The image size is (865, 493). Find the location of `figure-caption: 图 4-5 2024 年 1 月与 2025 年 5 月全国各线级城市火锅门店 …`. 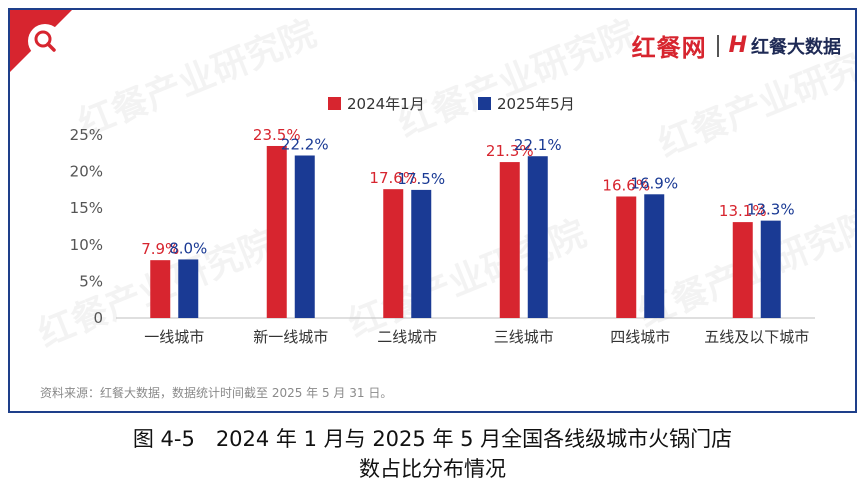

figure-caption: 图 4-5 2024 年 1 月与 2025 年 5 月全国各线级城市火锅门店 … is located at coordinates (432, 454).